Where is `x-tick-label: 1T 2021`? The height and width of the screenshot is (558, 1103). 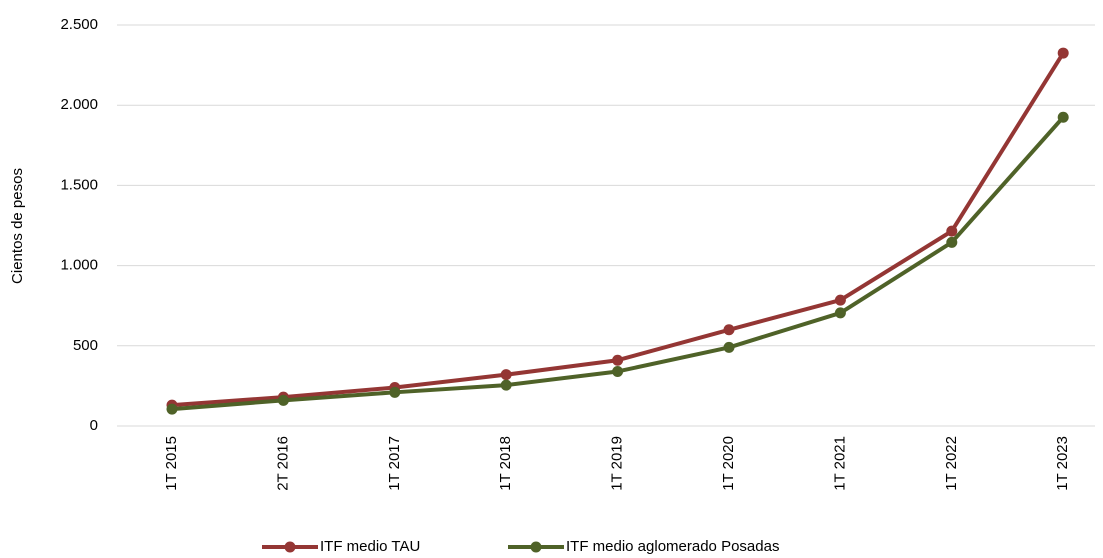
x-tick-label: 1T 2021 is located at coordinates (839, 463).